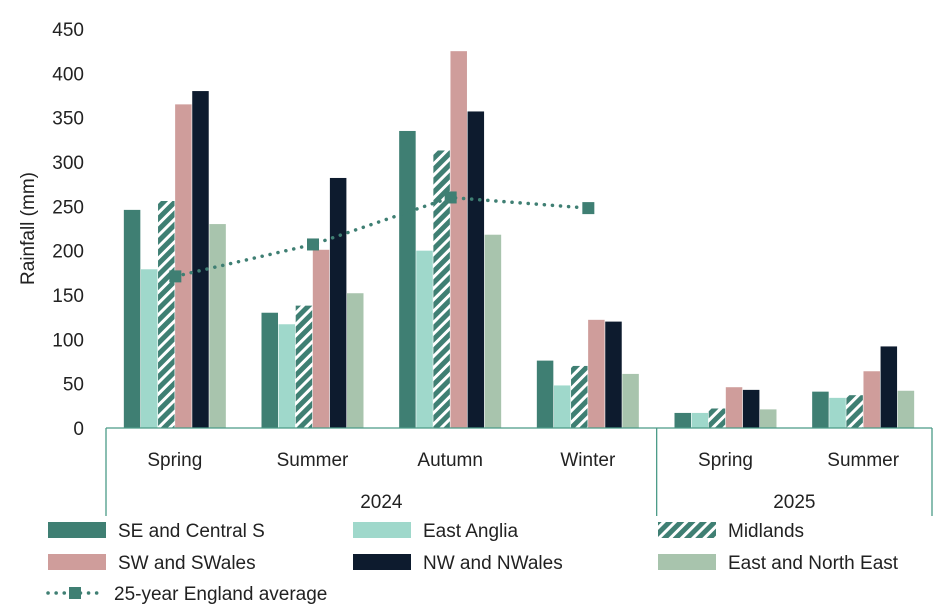 Image resolution: width=952 pixels, height=615 pixels. Describe the element at coordinates (68, 163) in the screenshot. I see `y-tick-label: 300` at that location.